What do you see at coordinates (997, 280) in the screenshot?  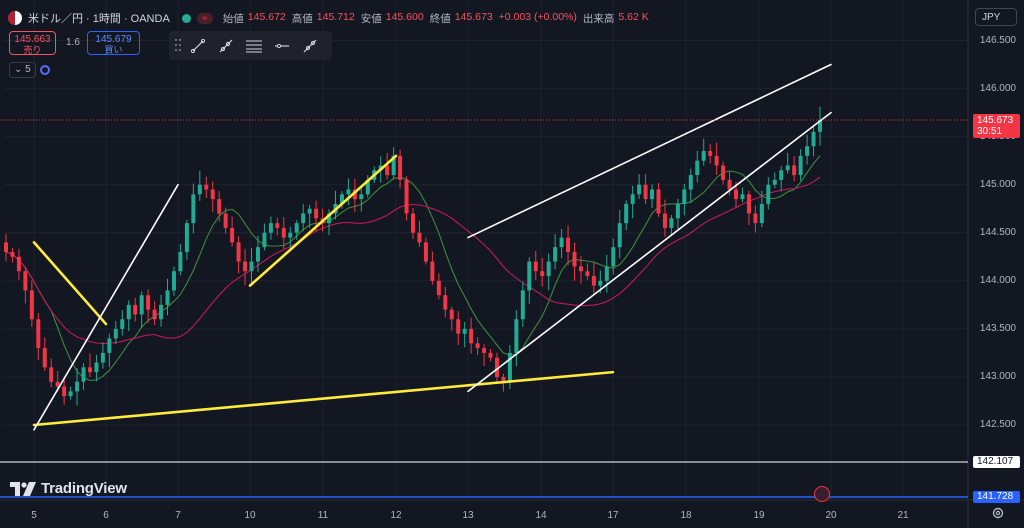 I see `price-tick-label: 144.000` at bounding box center [997, 280].